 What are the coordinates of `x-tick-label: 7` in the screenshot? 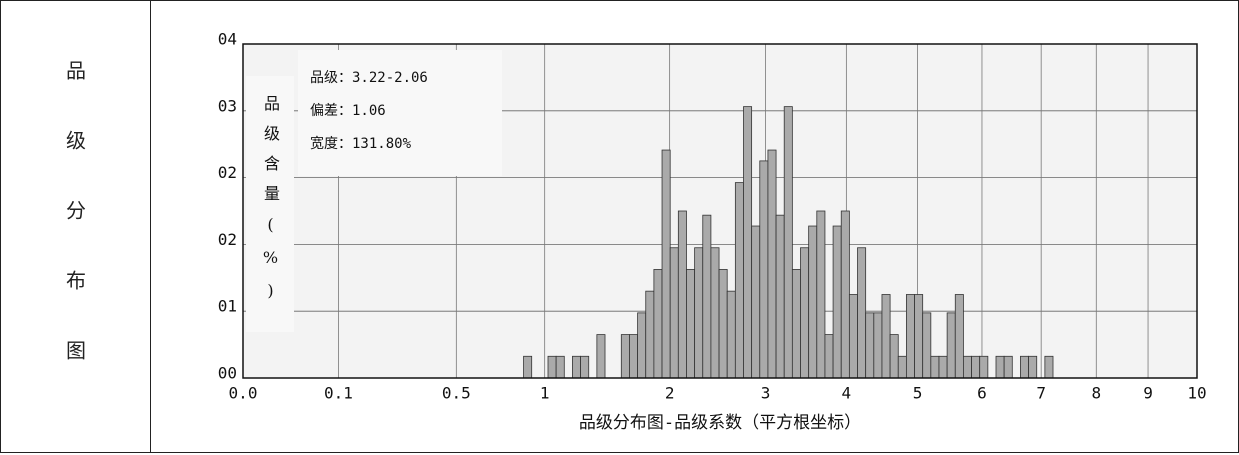 It's located at (1041, 393).